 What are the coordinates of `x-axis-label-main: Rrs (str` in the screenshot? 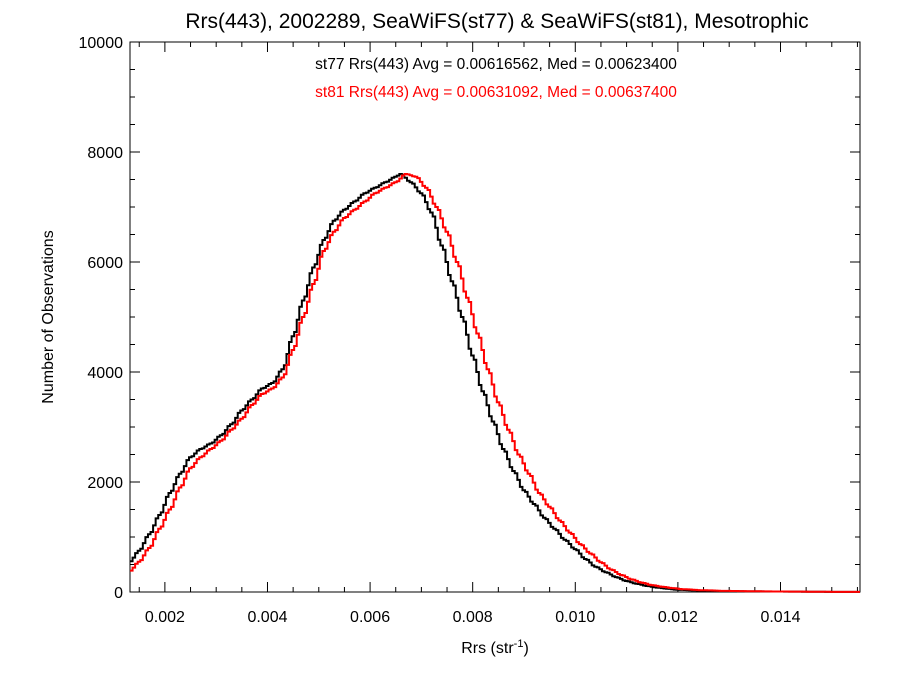 It's located at (487, 648).